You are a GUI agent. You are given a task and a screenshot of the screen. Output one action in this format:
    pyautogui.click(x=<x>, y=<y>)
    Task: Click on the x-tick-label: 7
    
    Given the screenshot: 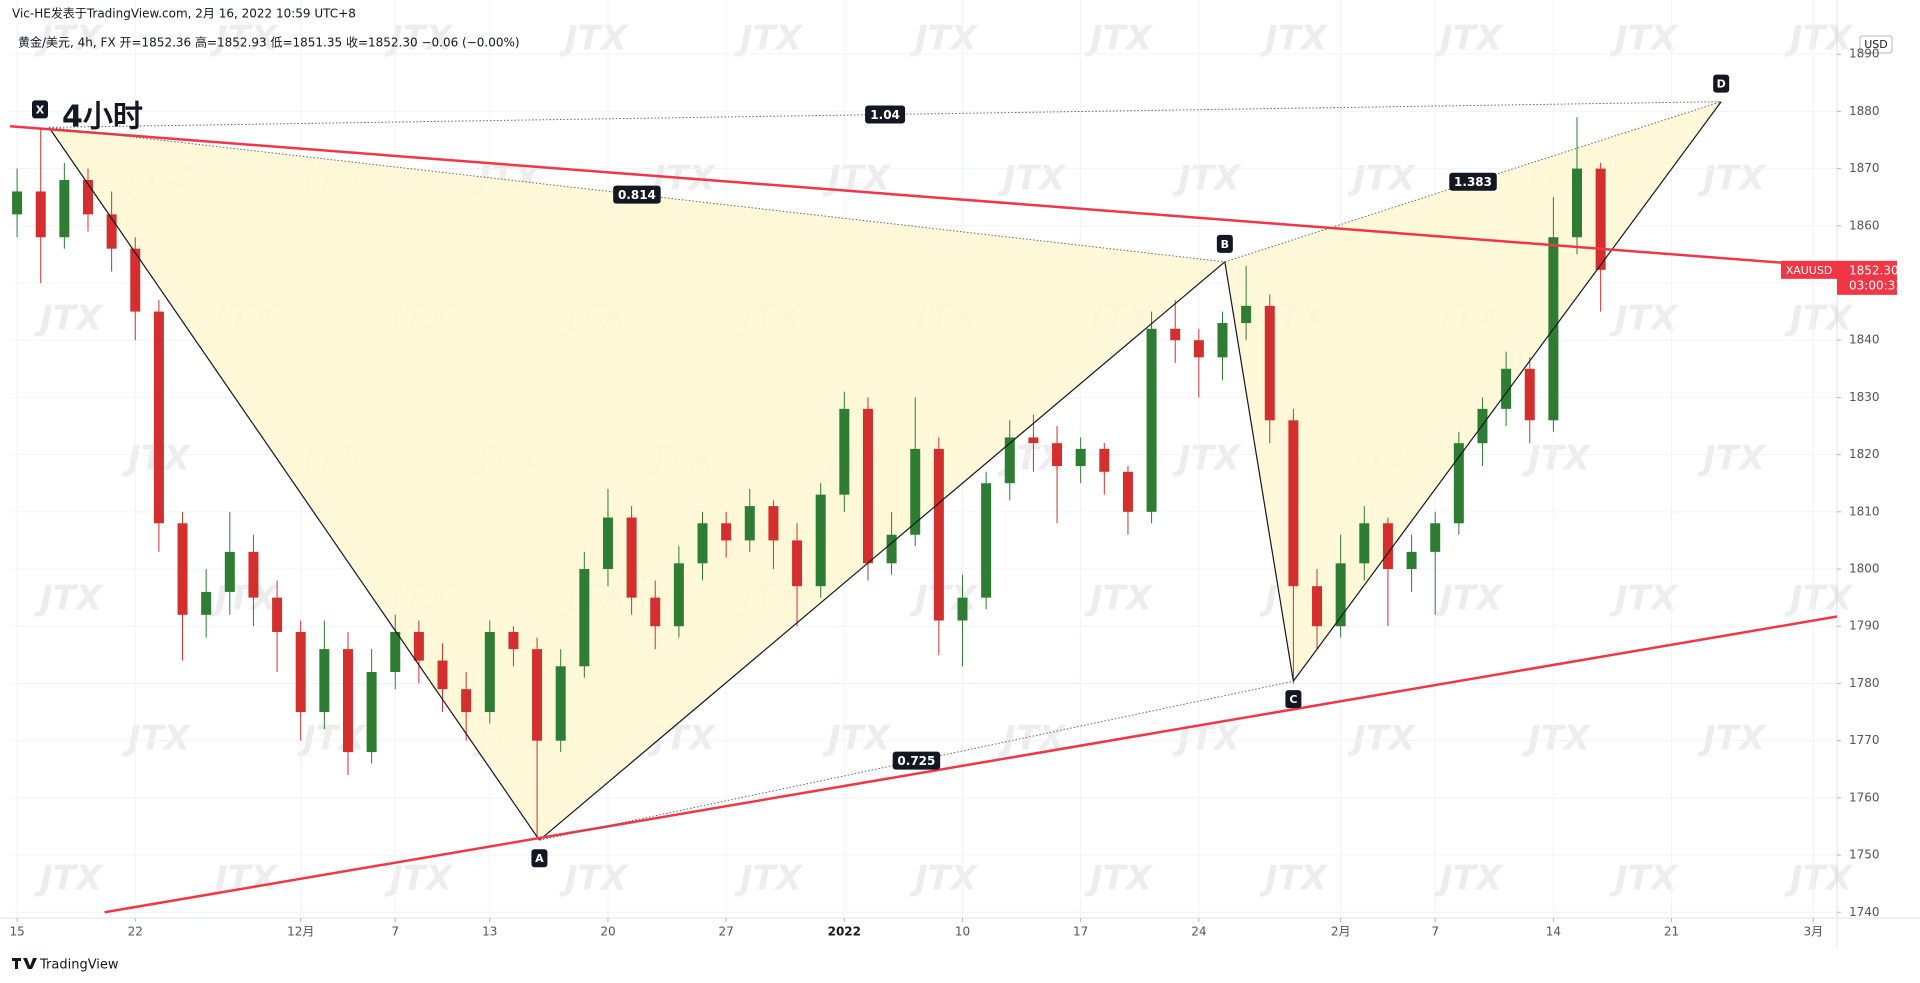 What is the action you would take?
    pyautogui.click(x=395, y=932)
    